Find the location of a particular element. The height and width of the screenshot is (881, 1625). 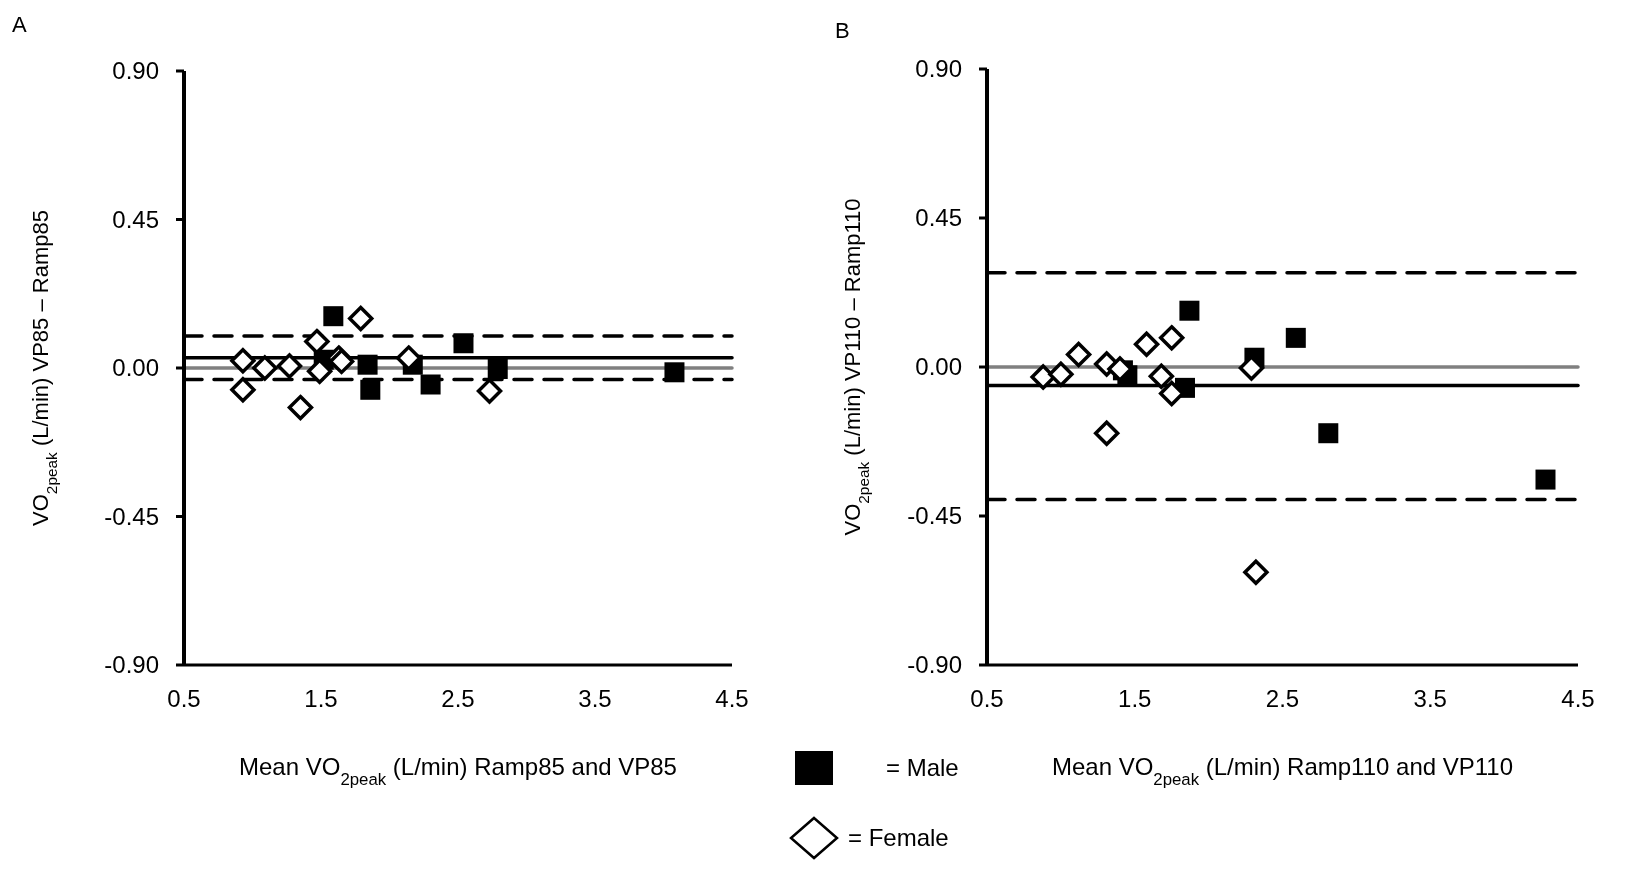

chart-title: B is located at coordinates (842, 30).